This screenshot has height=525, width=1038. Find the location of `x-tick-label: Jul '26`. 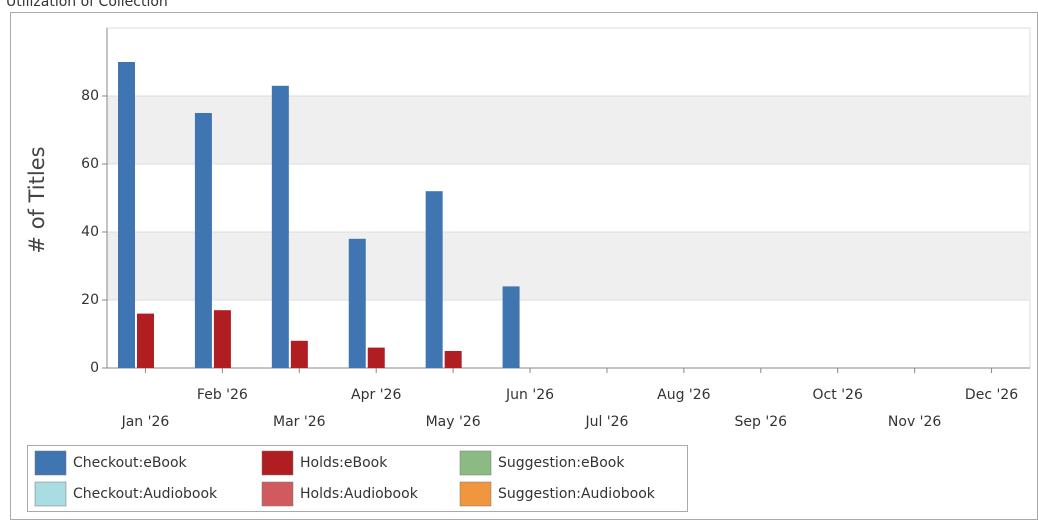

x-tick-label: Jul '26 is located at coordinates (606, 422).